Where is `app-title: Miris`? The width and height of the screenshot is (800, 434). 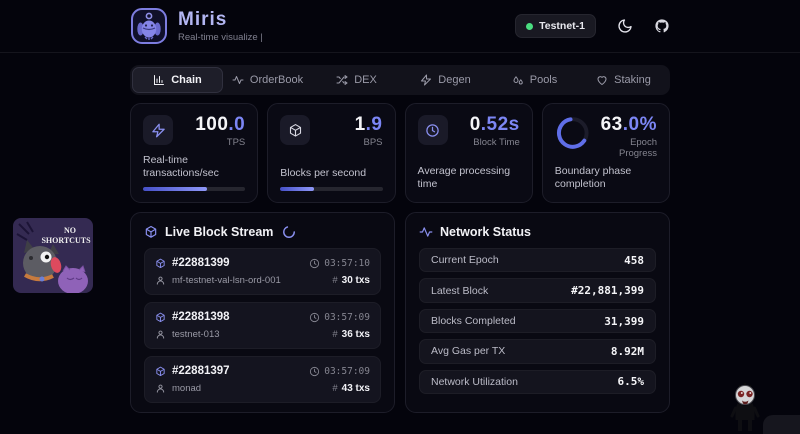 app-title: Miris is located at coordinates (203, 19).